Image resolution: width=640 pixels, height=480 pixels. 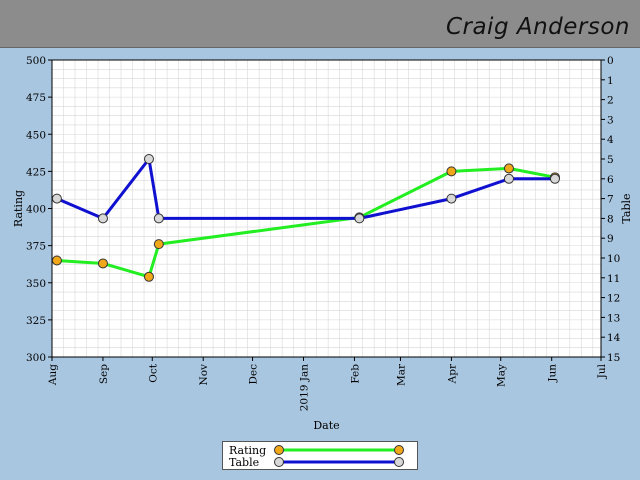 What do you see at coordinates (602, 371) in the screenshot?
I see `x-tick-label: Jul` at bounding box center [602, 371].